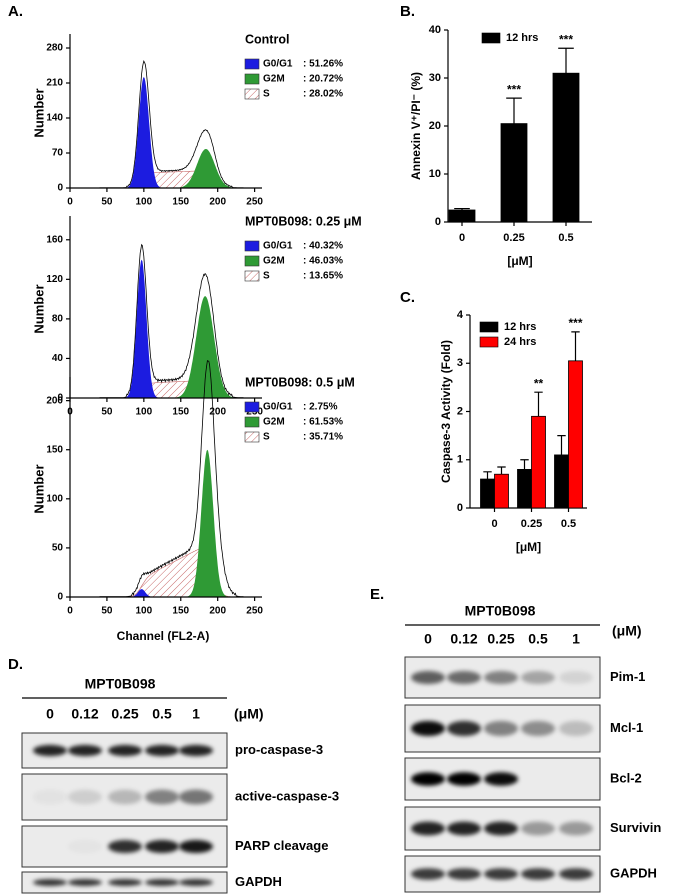 The height and width of the screenshot is (895, 678). What do you see at coordinates (435, 126) in the screenshot?
I see `y-tick-label: 20` at bounding box center [435, 126].